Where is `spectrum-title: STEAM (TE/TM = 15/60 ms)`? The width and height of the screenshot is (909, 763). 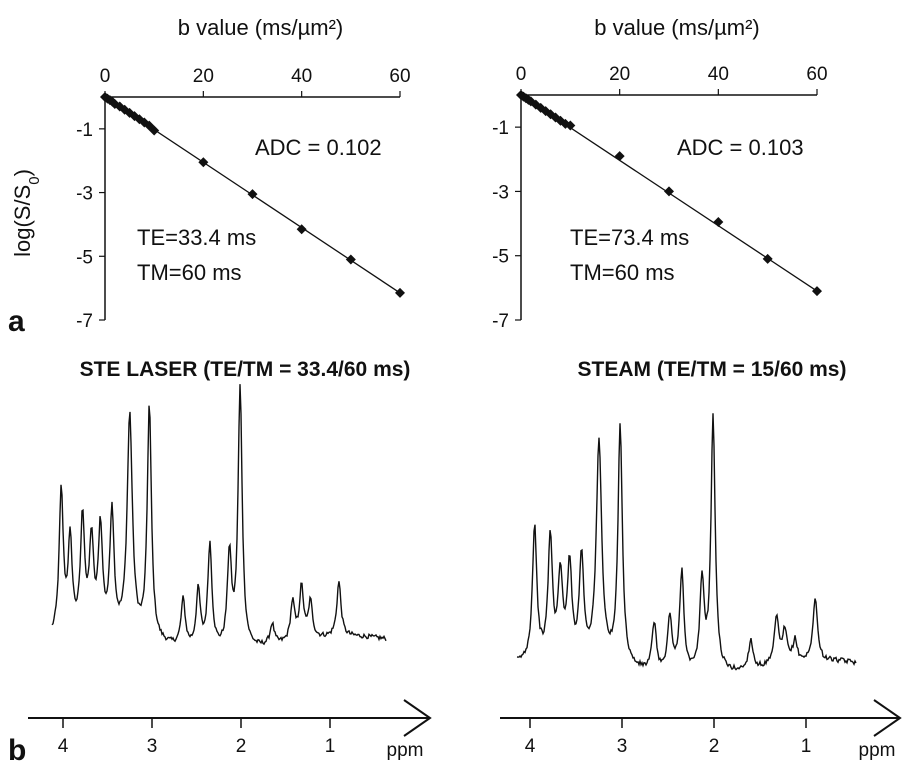
spectrum-title: STEAM (TE/TM = 15/60 ms) is located at coordinates (712, 369).